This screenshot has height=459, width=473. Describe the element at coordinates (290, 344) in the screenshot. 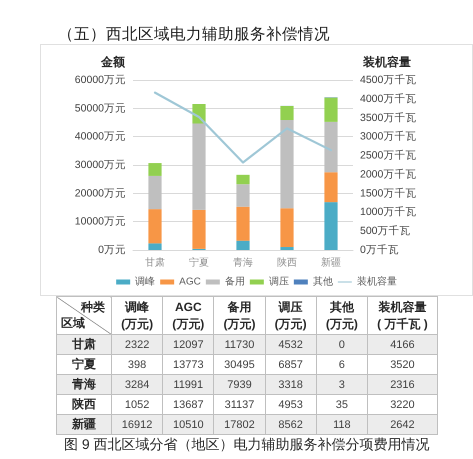

I see `data-label: 4532` at that location.